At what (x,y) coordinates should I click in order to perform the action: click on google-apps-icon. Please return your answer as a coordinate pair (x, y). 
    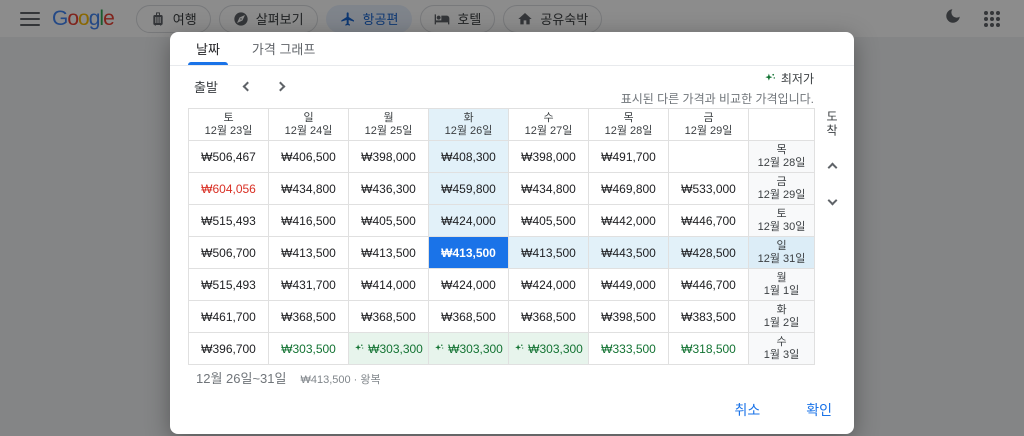
    Looking at the image, I should click on (992, 18).